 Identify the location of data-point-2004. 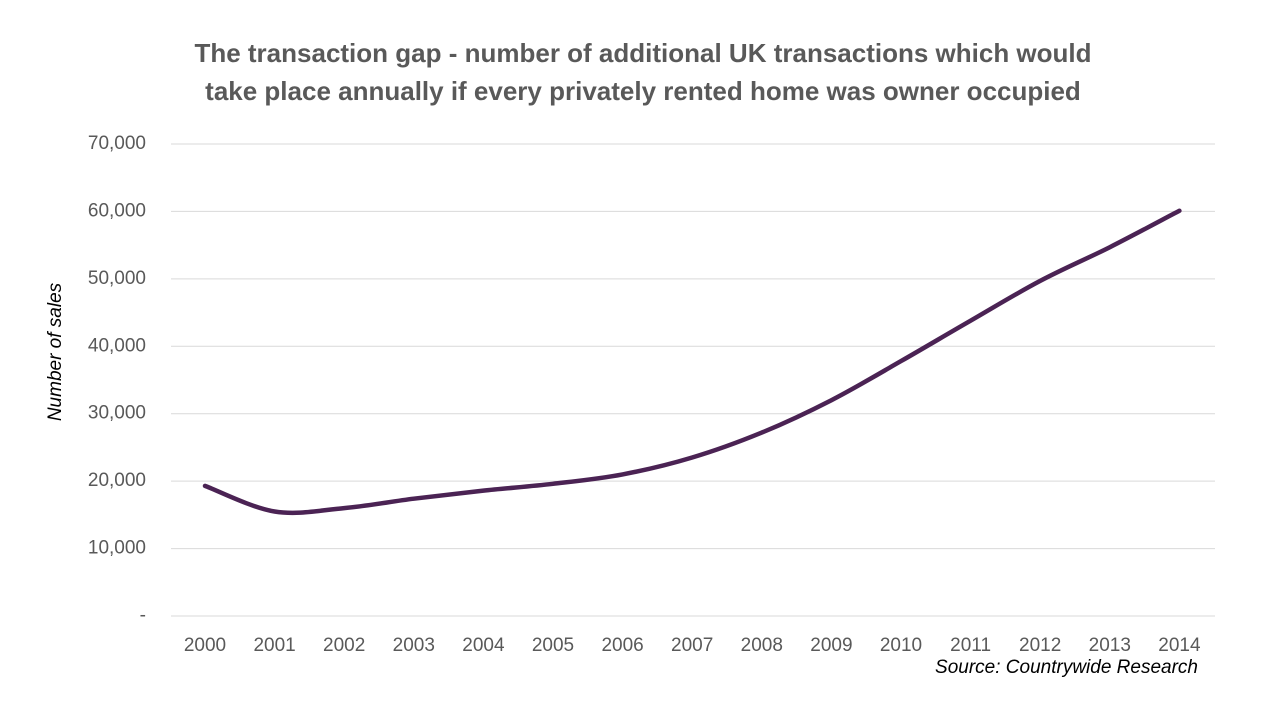
(483, 491).